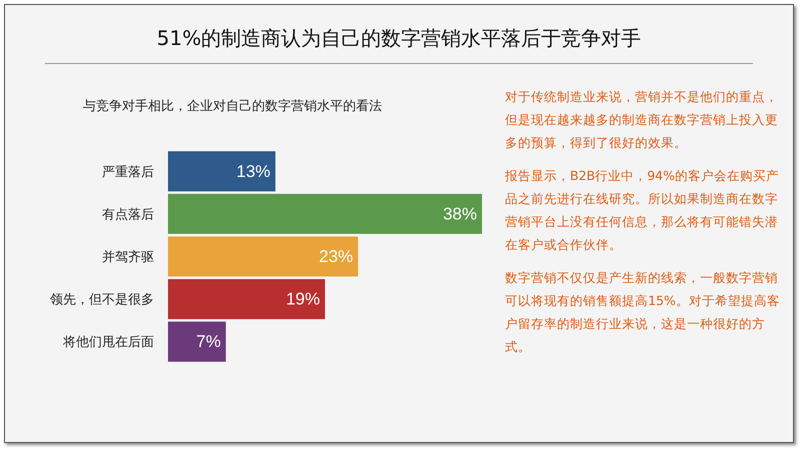 This screenshot has height=449, width=800. I want to click on text: 报告显示，B2B行业中，94%的客户会在购买产品之前先进行在线研究。所以如果制造商在数字营销平台上没有任何信息，那么将有可能错失潜在客户或合作伙伴。, so click(642, 210).